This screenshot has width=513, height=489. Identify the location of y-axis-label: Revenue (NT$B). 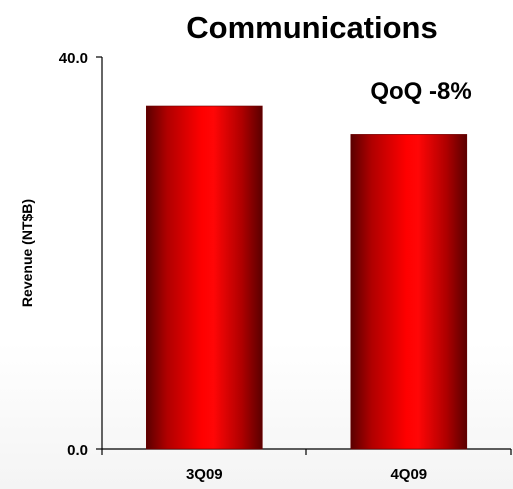
(27, 253).